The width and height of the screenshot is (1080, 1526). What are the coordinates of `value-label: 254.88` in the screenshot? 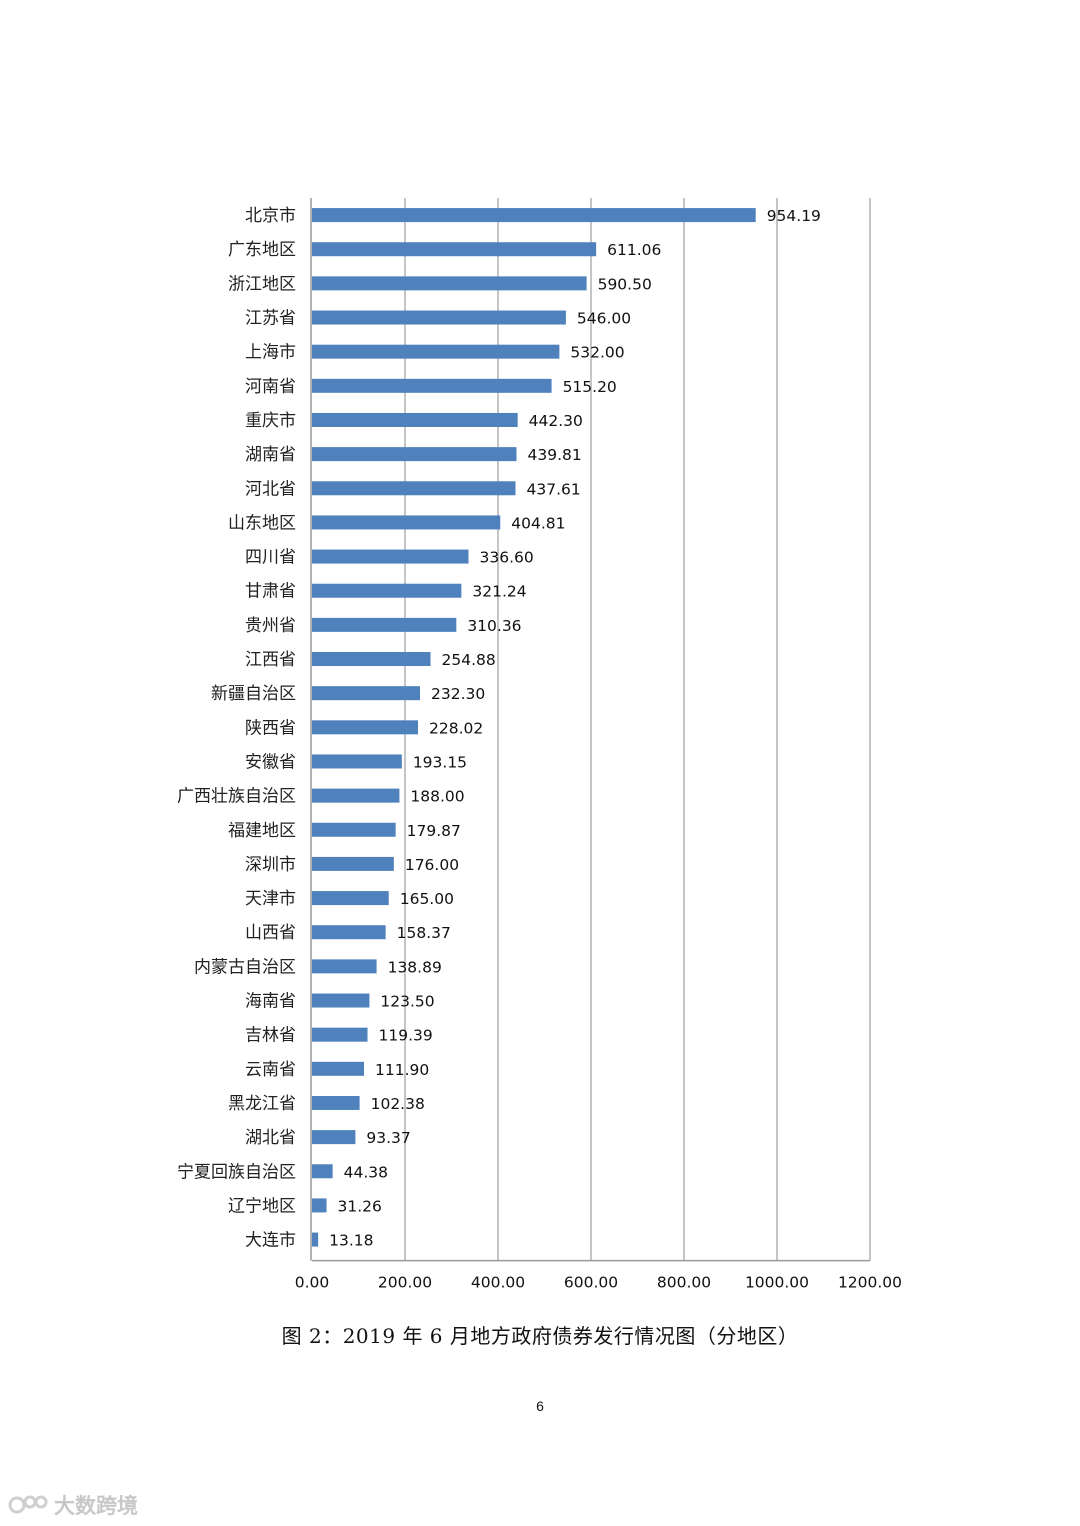 It's located at (469, 660).